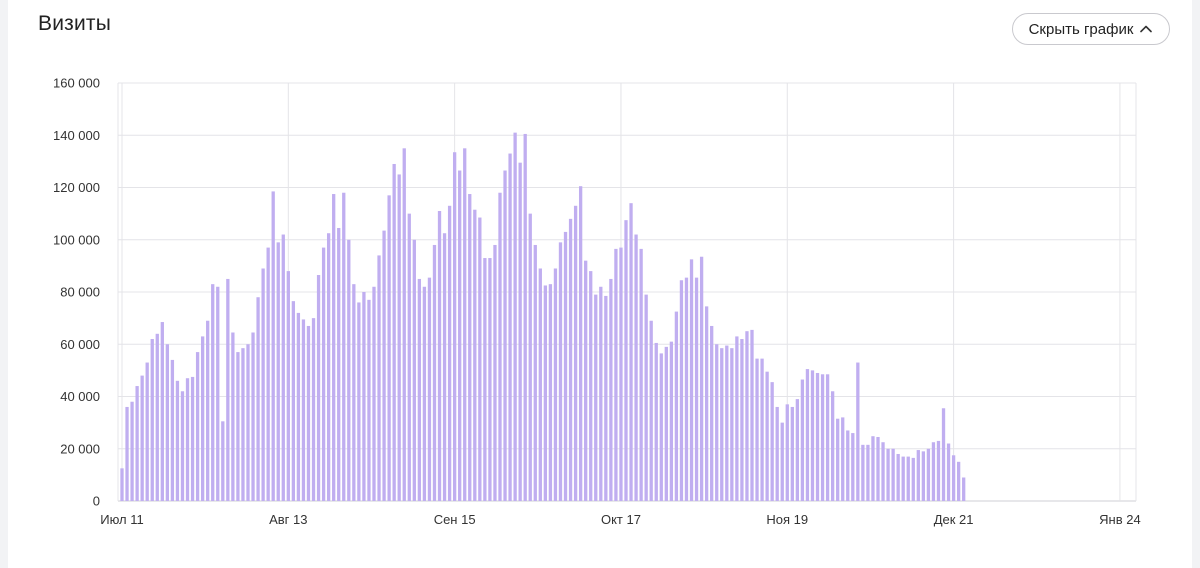 This screenshot has height=568, width=1200. Describe the element at coordinates (1120, 519) in the screenshot. I see `x-tick-label: Янв 24` at that location.